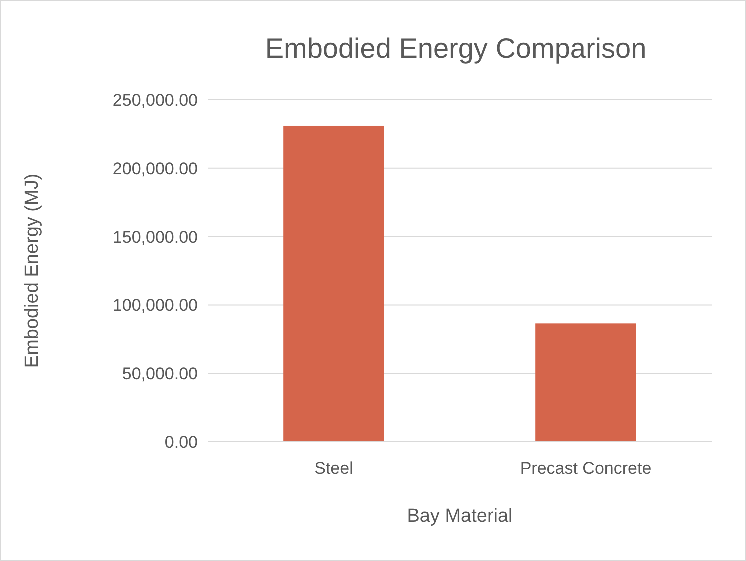  Describe the element at coordinates (586, 468) in the screenshot. I see `x-tick-label: Precast Concrete` at that location.